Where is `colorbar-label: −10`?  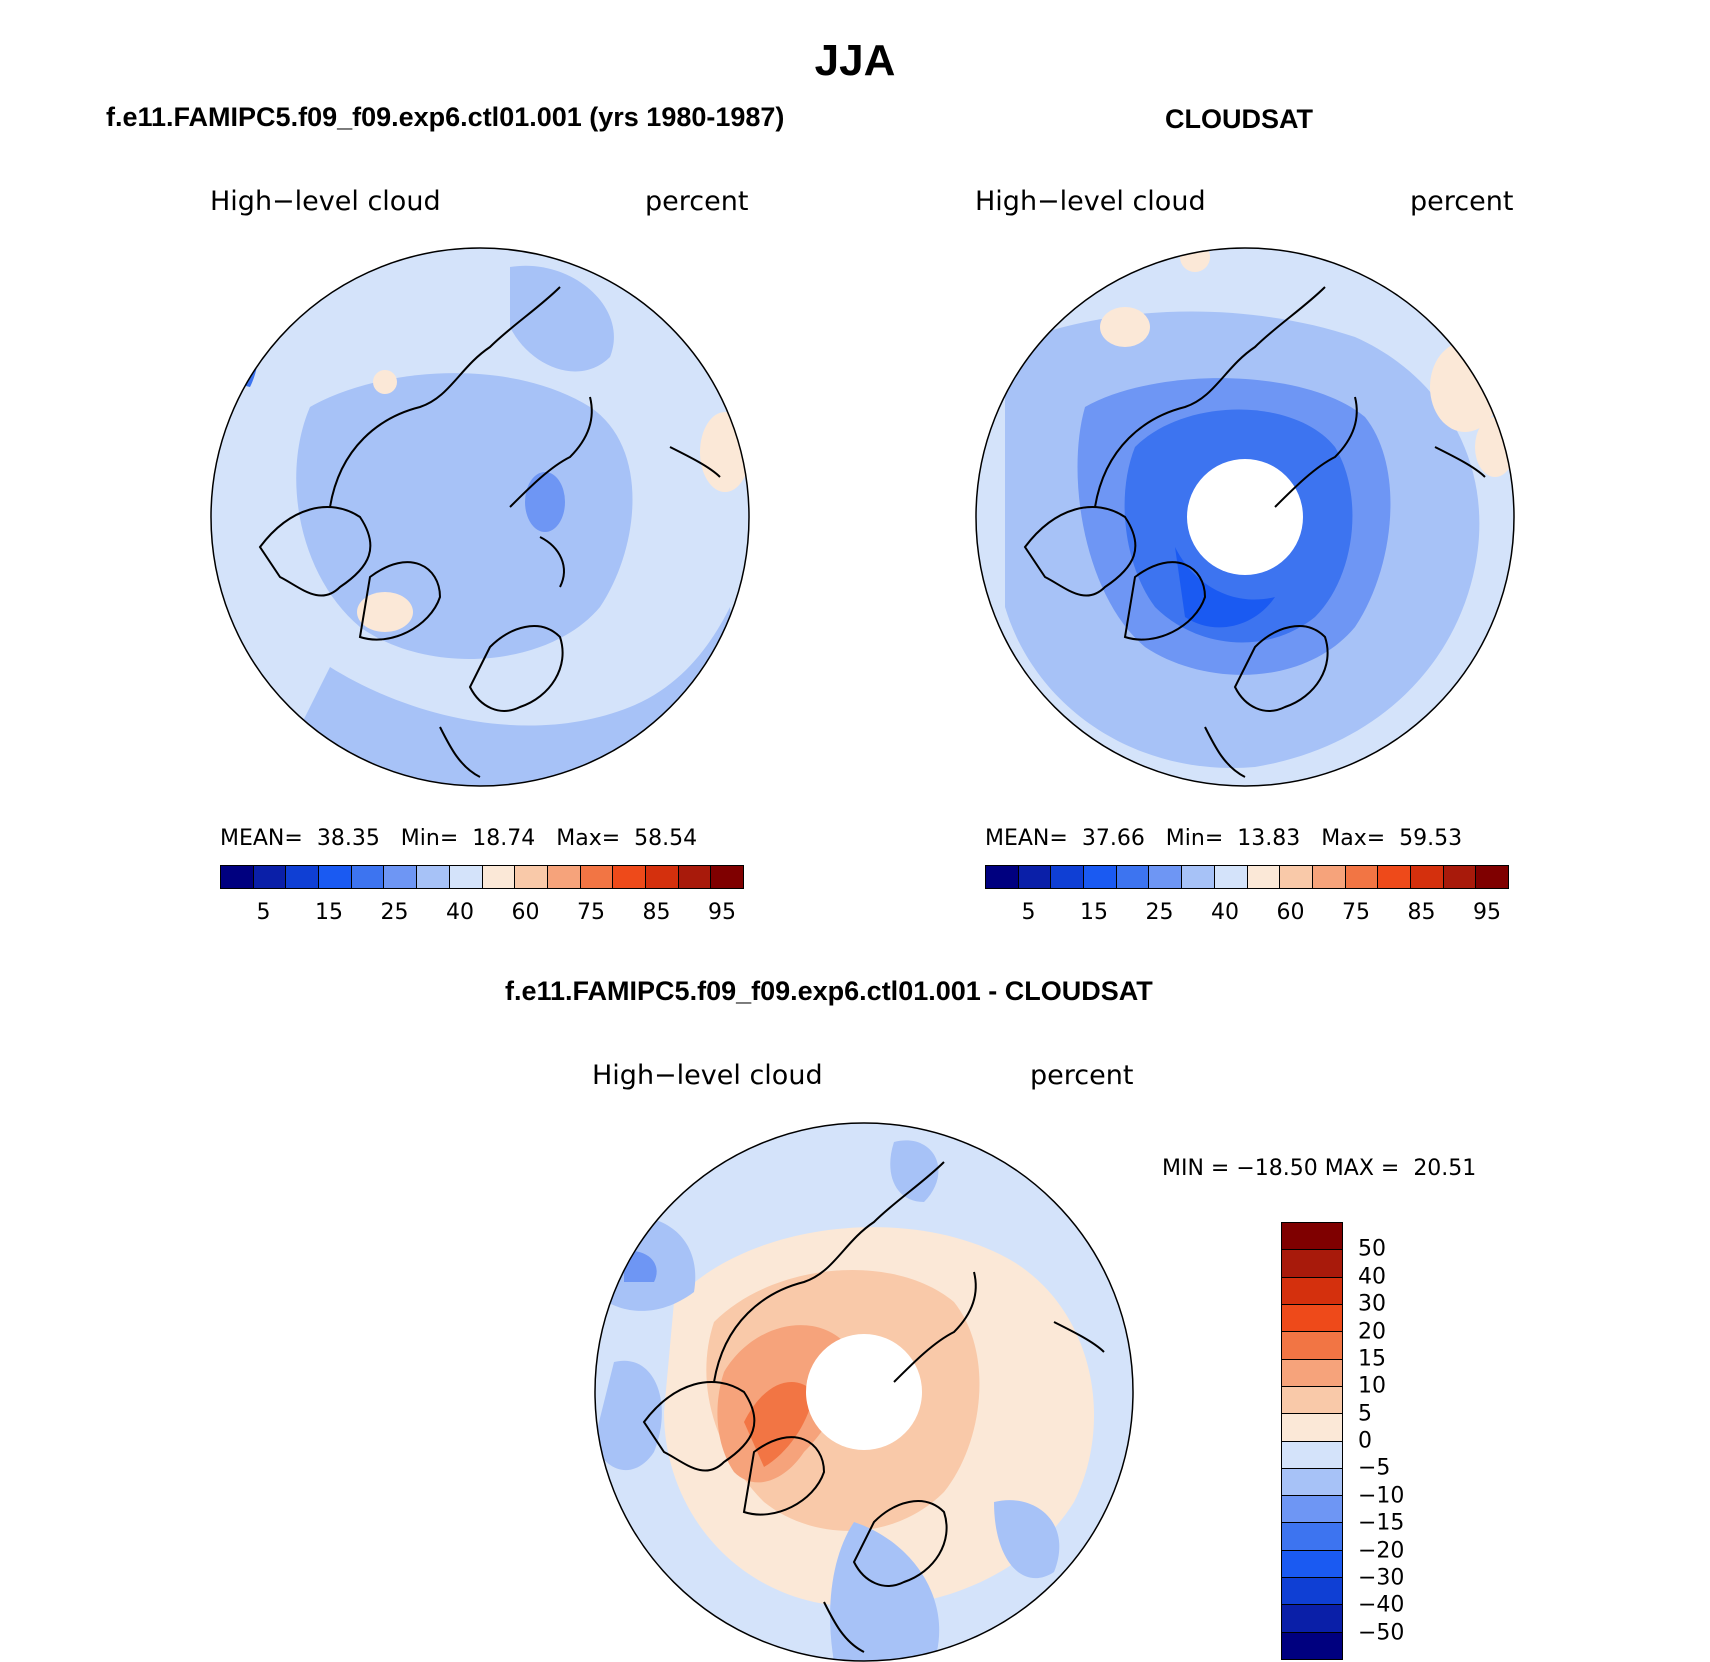 colorbar-label: −10 is located at coordinates (1381, 1496).